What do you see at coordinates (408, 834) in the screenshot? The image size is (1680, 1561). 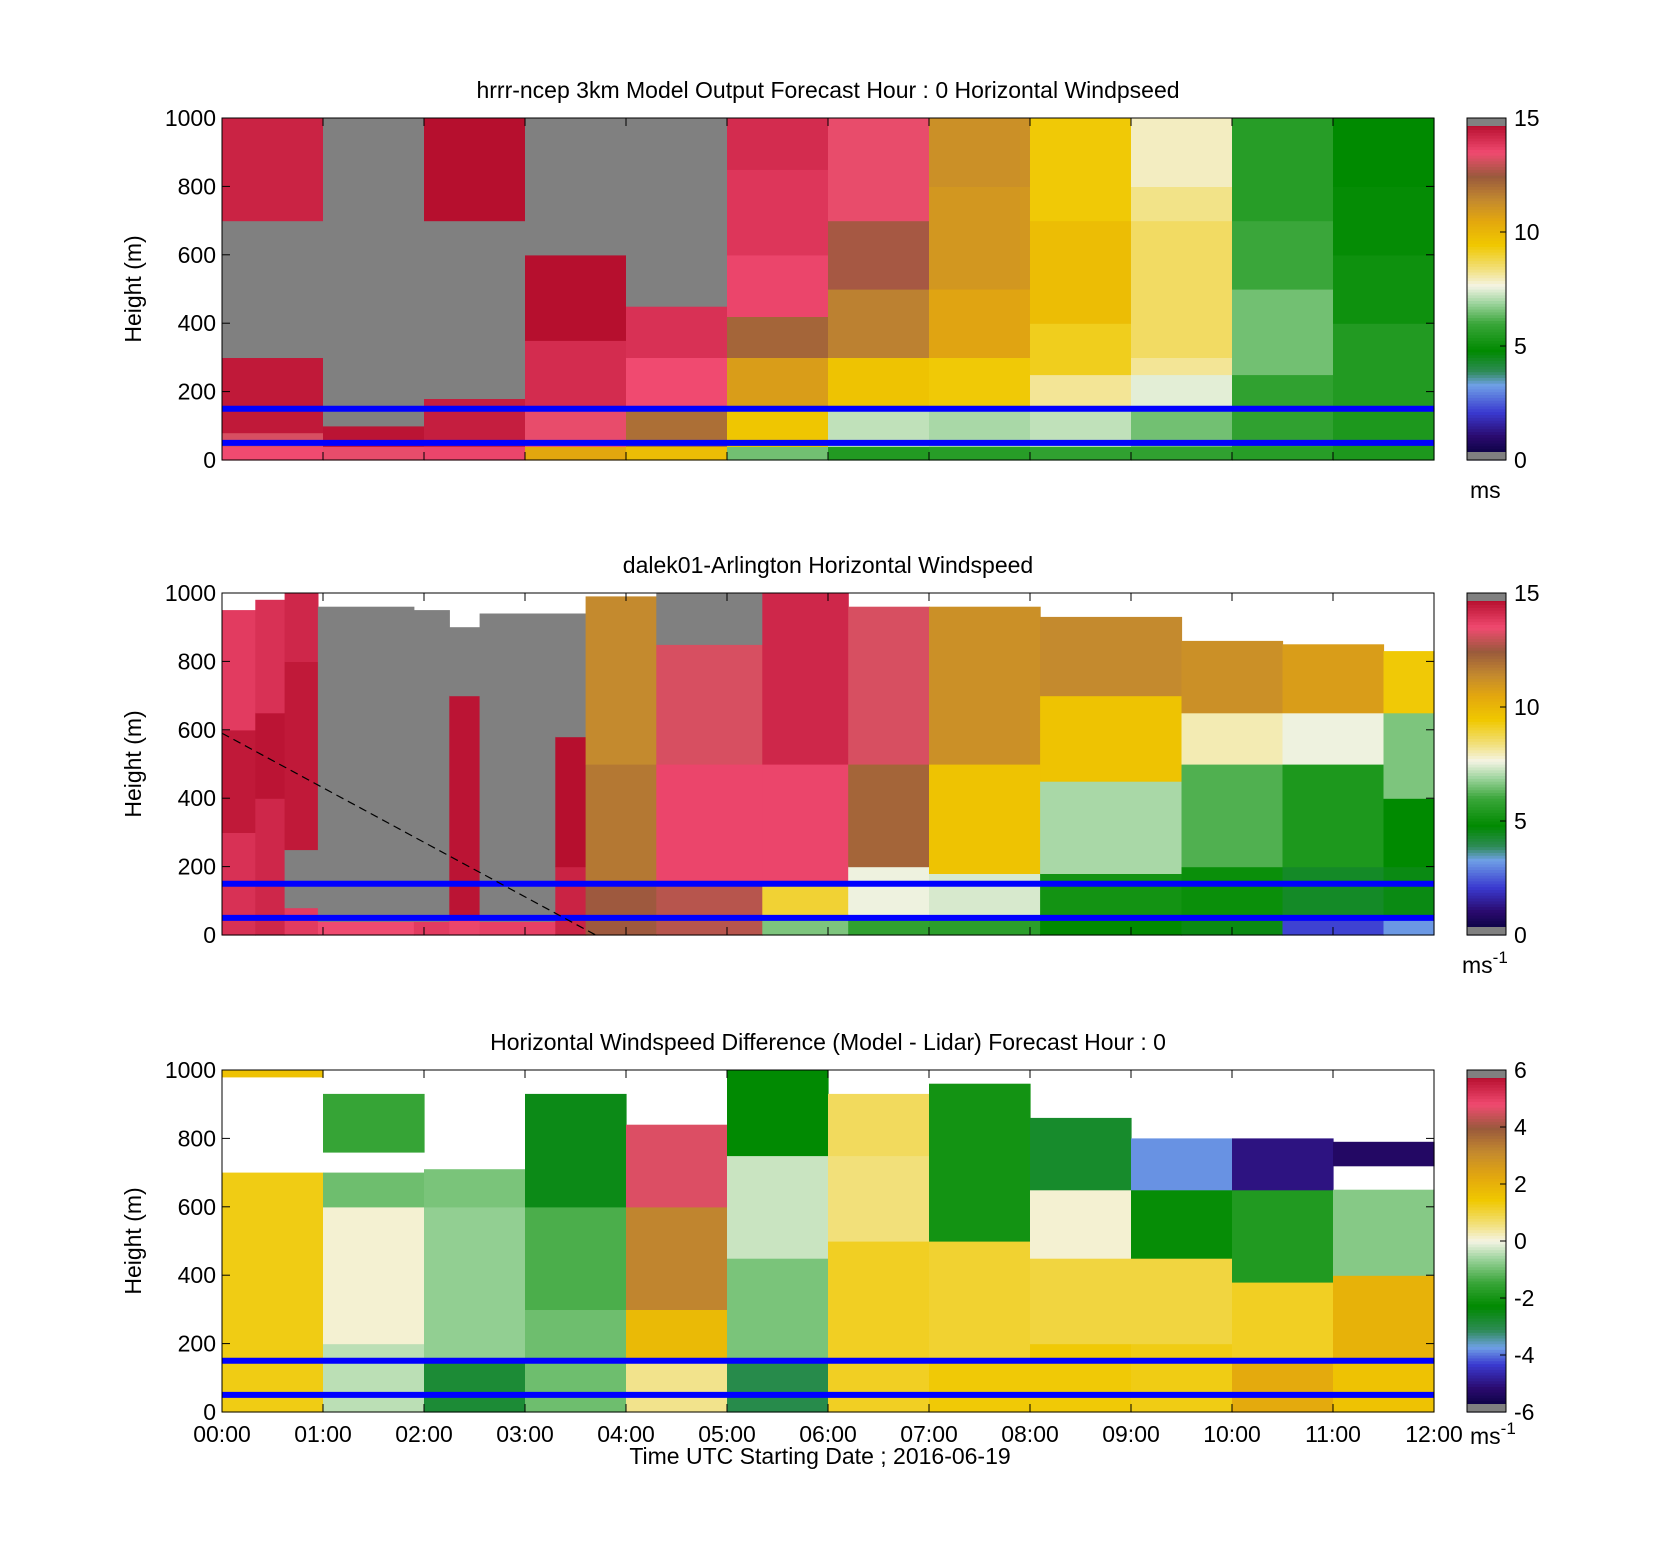 I see `dashed-trend-line` at bounding box center [408, 834].